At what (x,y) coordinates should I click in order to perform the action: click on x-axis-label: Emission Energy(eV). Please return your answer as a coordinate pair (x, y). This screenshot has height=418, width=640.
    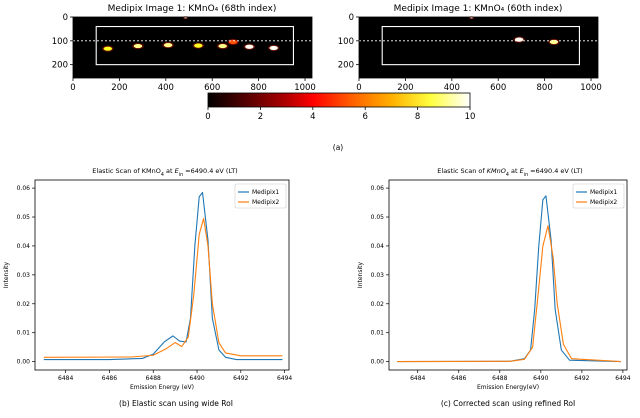
    Looking at the image, I should click on (508, 387).